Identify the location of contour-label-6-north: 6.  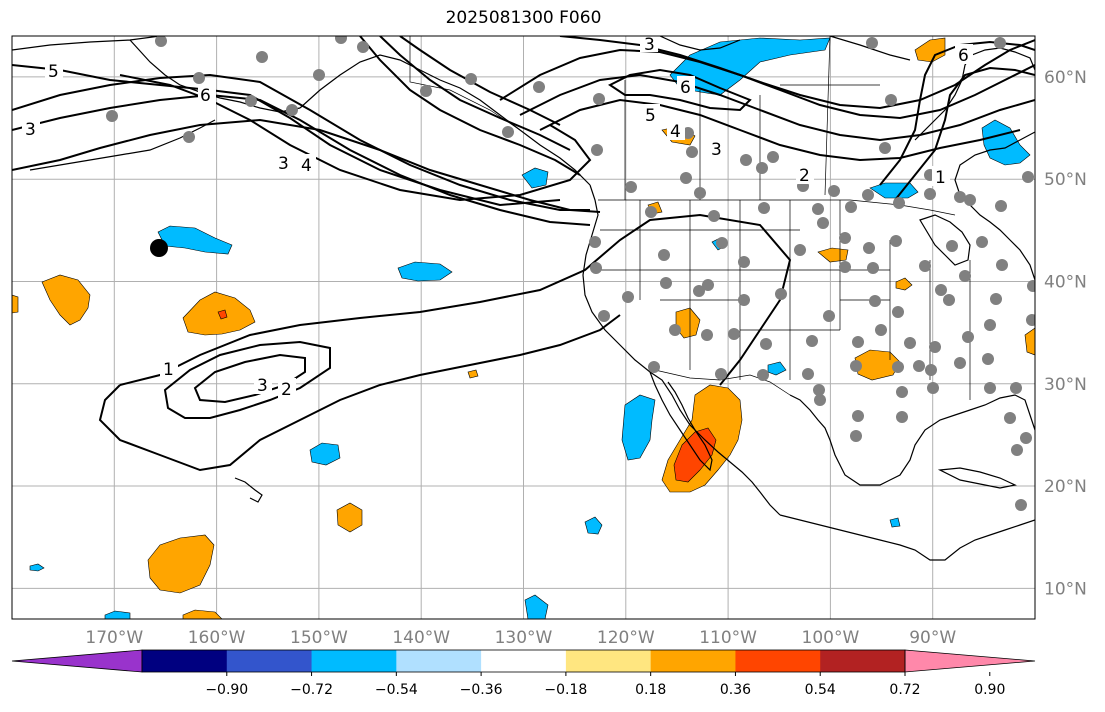
(685, 88).